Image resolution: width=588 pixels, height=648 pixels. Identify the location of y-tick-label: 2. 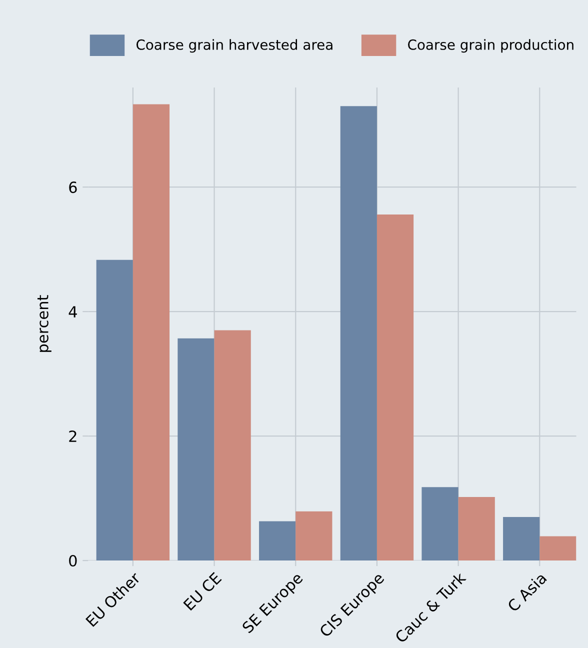
(72, 436).